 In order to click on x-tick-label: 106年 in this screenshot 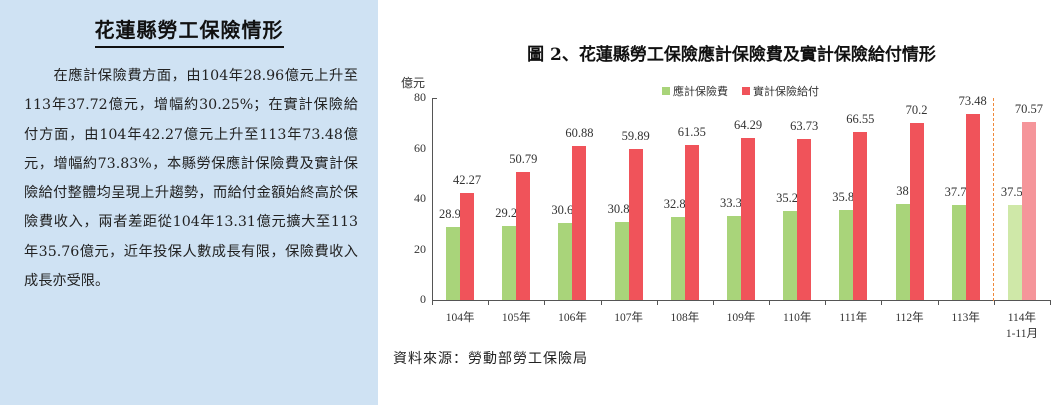, I will do `click(572, 318)`.